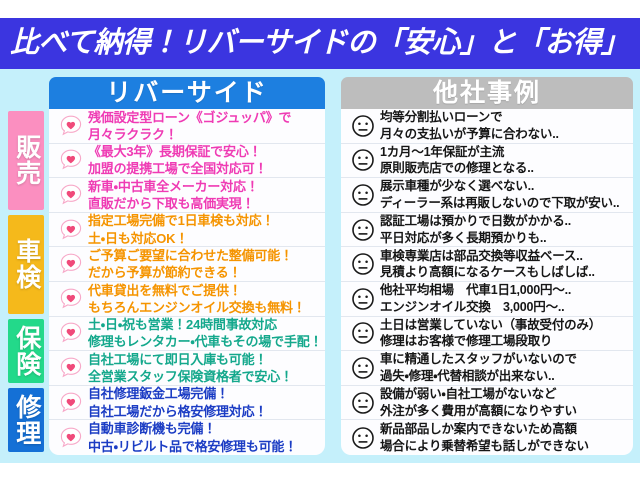 This screenshot has height=480, width=640. Describe the element at coordinates (178, 169) in the screenshot. I see `row-line-2: 加盟の提携工場で全国対応可！` at that location.